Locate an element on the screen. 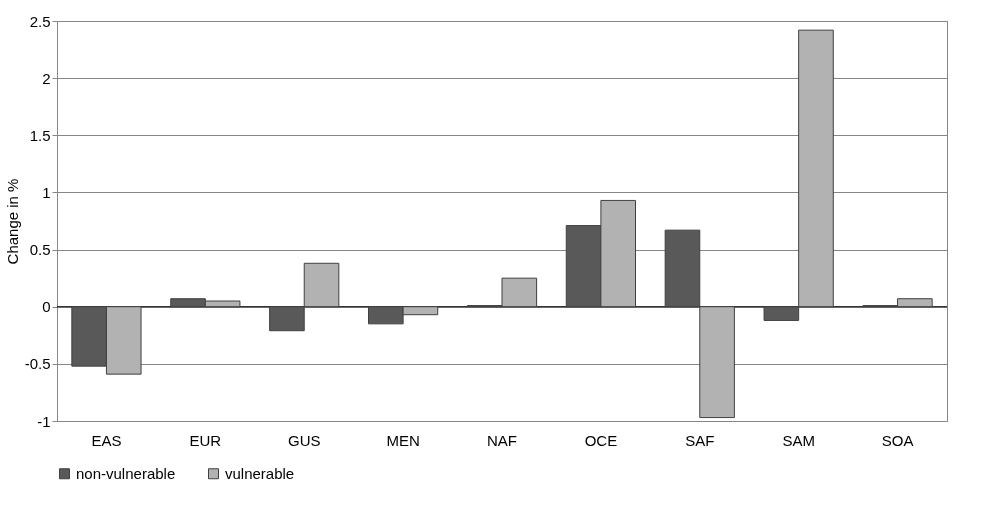  x-tick-label: OCE is located at coordinates (601, 440).